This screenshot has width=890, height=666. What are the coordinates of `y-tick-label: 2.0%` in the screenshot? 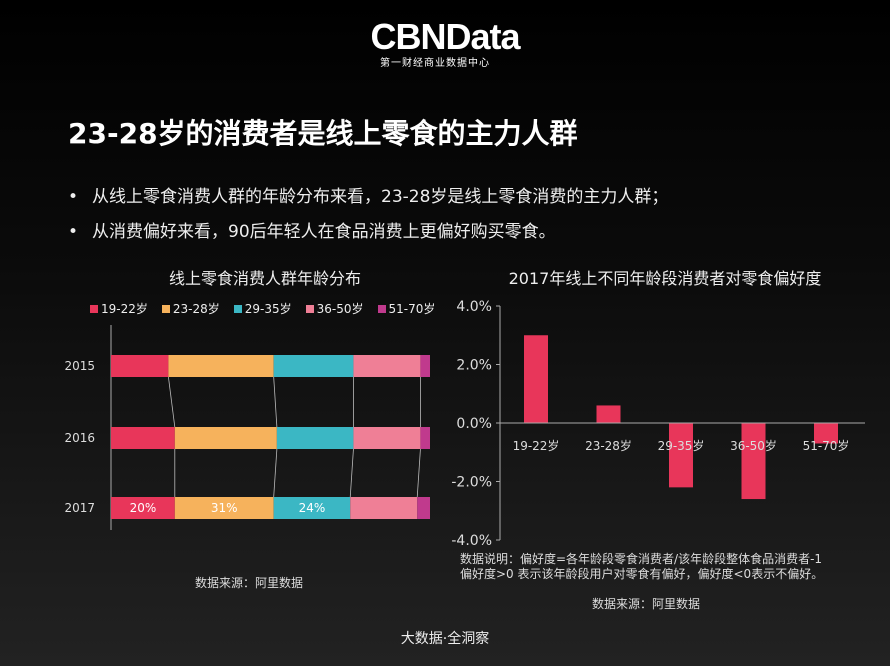 It's located at (474, 366).